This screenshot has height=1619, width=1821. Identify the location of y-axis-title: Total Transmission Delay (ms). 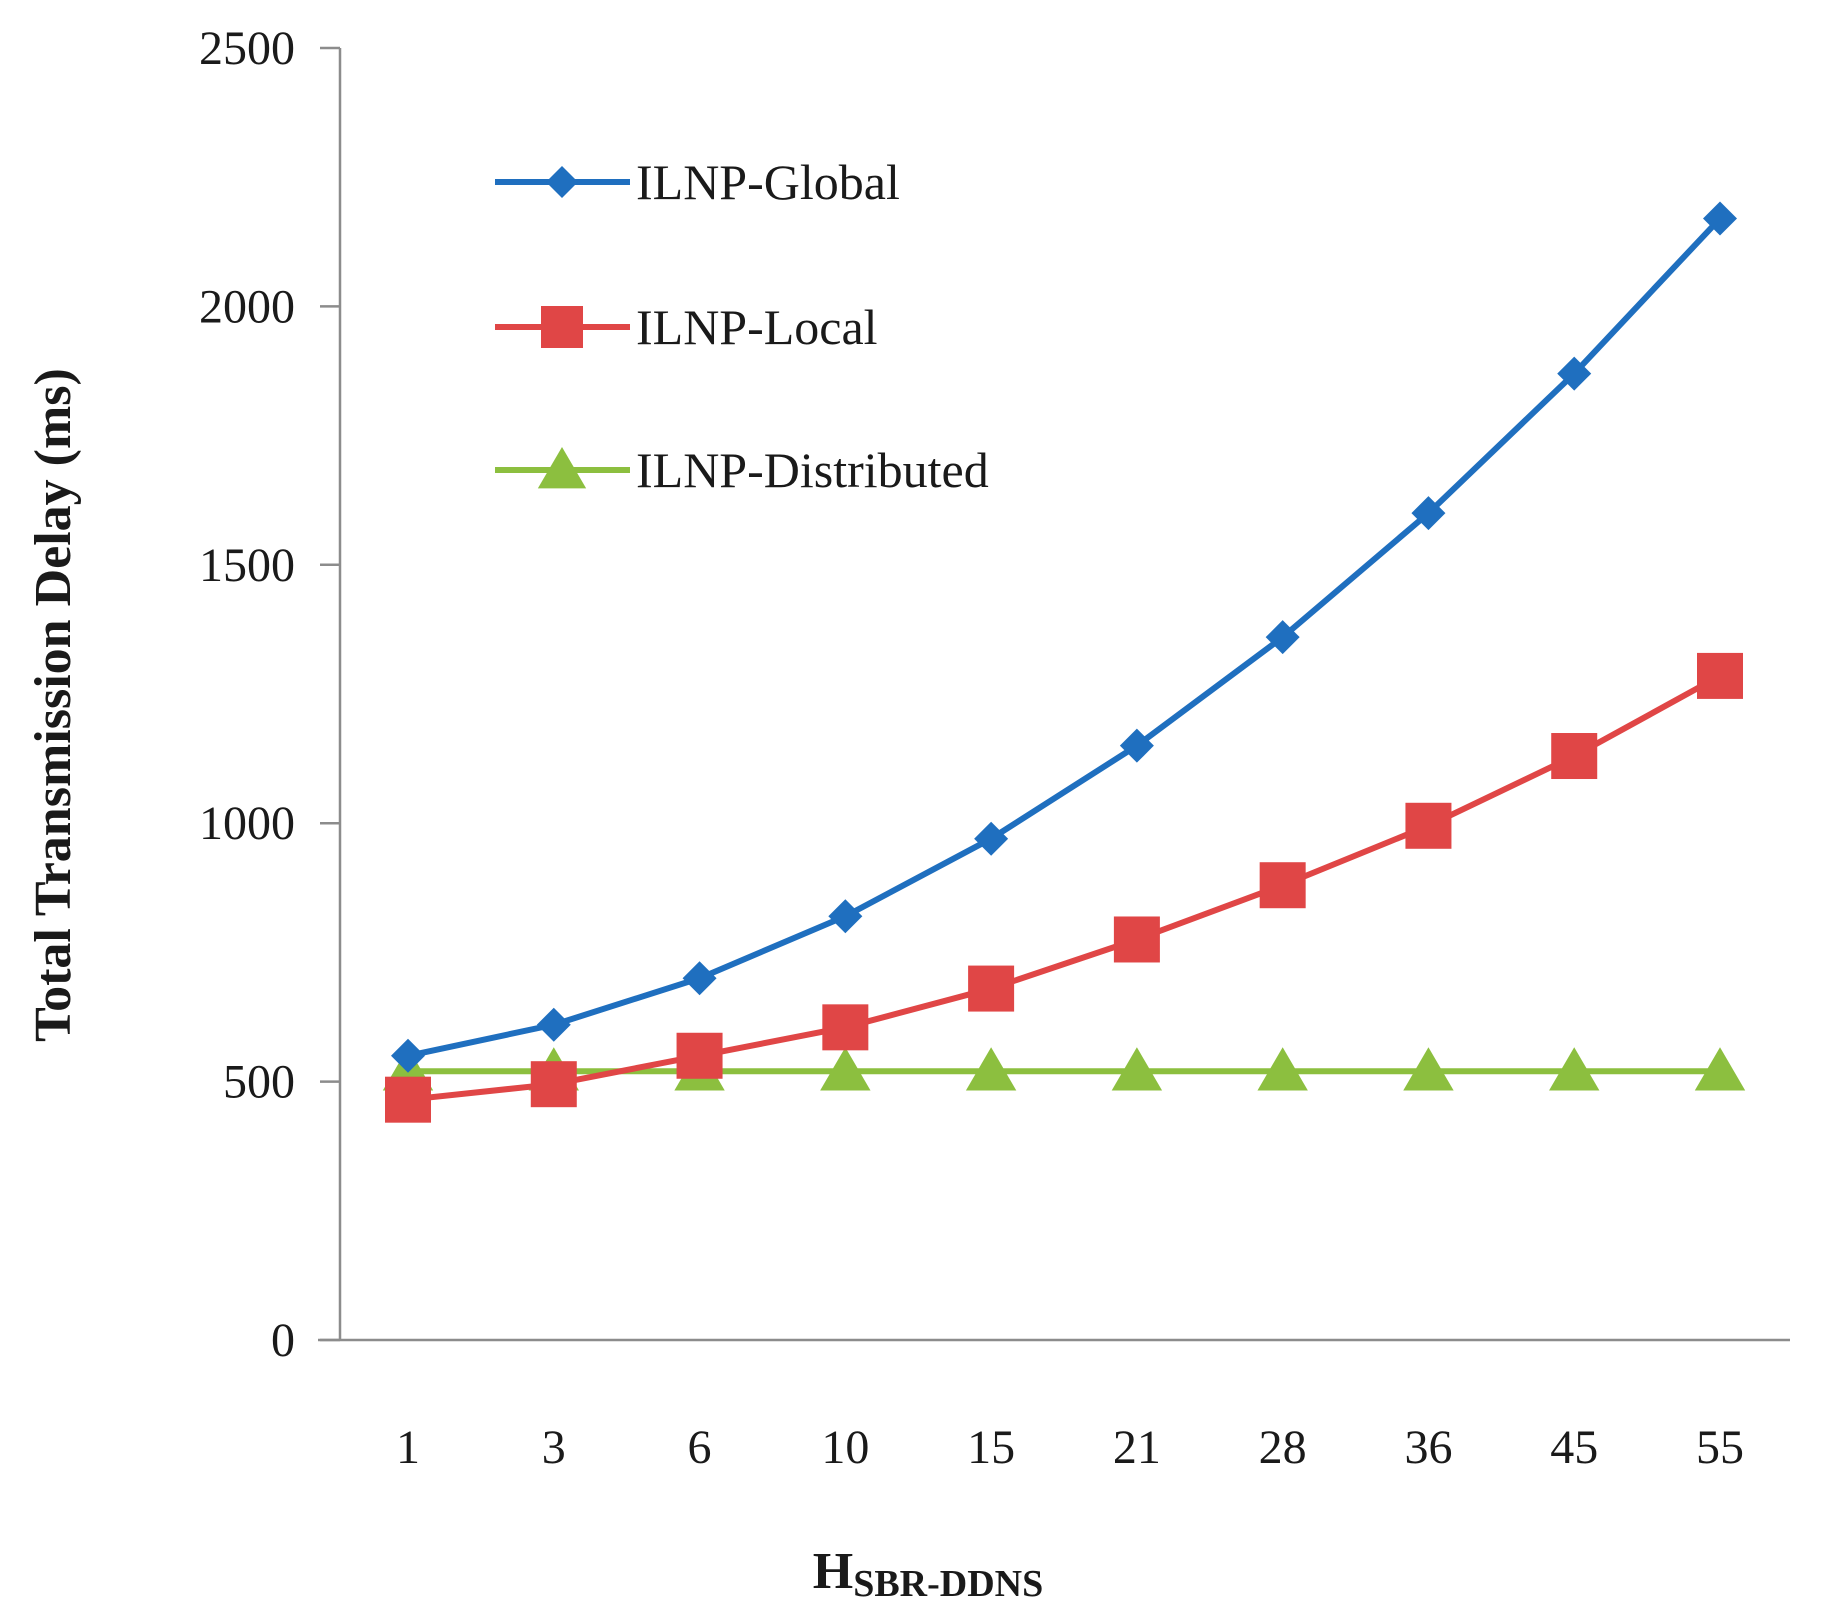
(53, 705).